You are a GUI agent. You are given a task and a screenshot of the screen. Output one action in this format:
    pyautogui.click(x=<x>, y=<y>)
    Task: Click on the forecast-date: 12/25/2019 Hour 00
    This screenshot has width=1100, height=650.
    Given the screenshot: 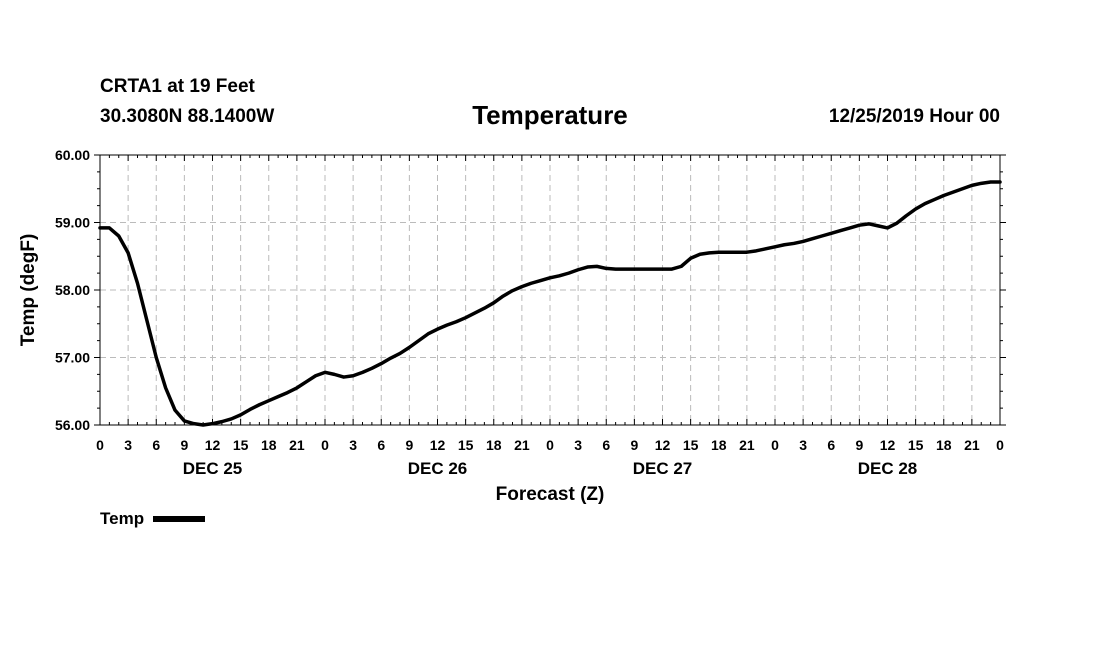 What is the action you would take?
    pyautogui.click(x=914, y=116)
    